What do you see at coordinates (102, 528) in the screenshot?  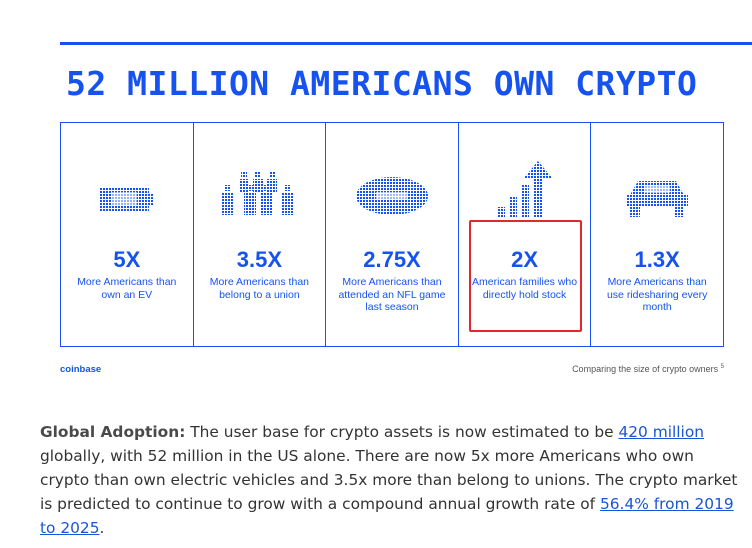 I see `paragraph-text: .` at bounding box center [102, 528].